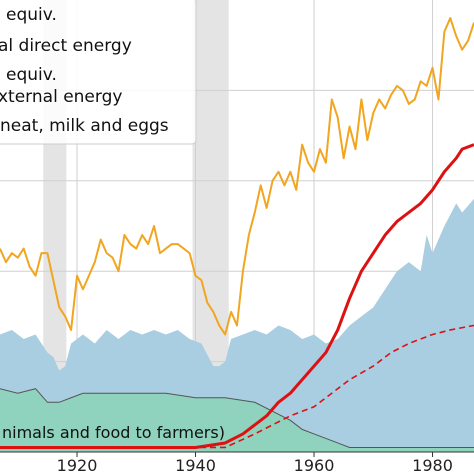  What do you see at coordinates (432, 465) in the screenshot?
I see `x-tick-label: 1980` at bounding box center [432, 465].